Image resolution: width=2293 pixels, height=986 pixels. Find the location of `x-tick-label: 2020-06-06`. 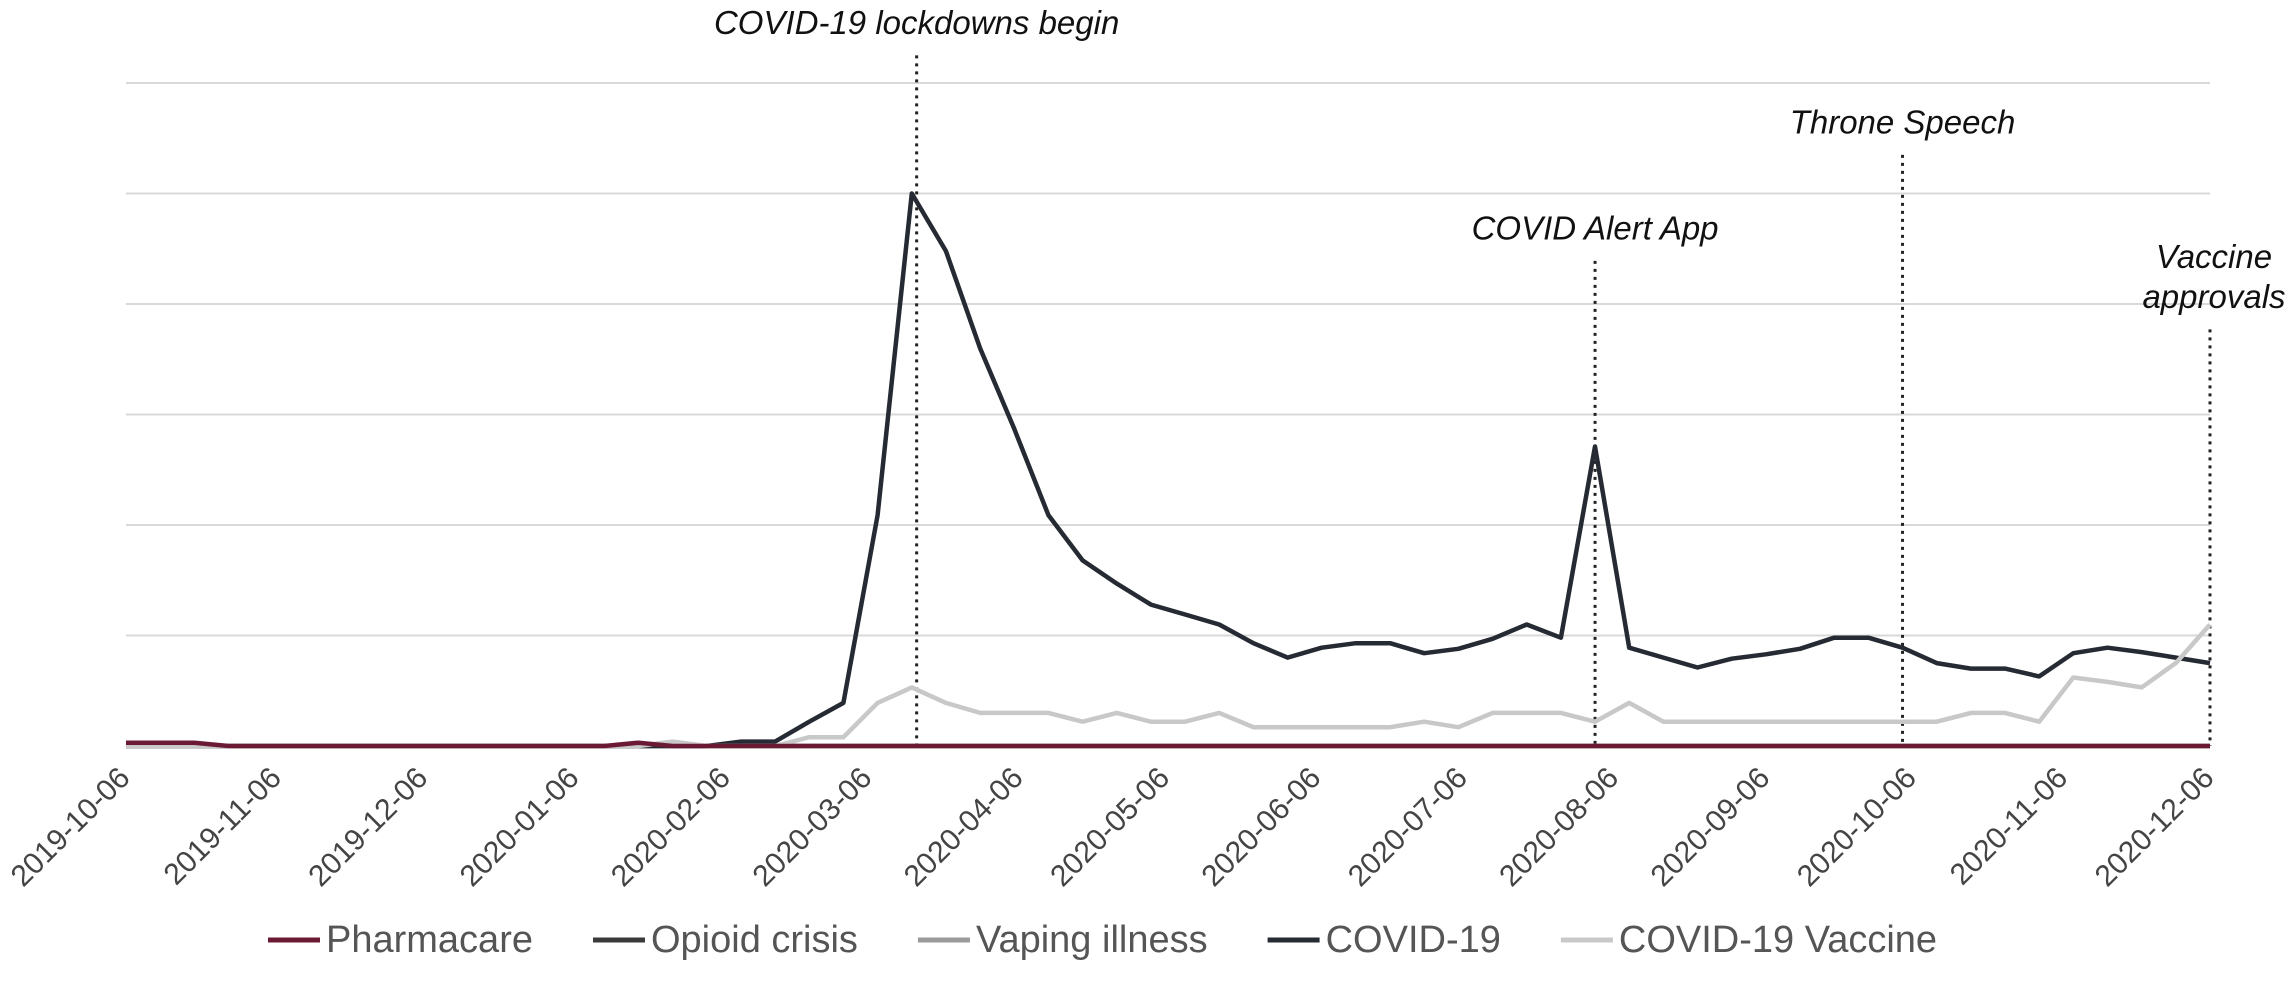

x-tick-label: 2020-06-06 is located at coordinates (1262, 827).